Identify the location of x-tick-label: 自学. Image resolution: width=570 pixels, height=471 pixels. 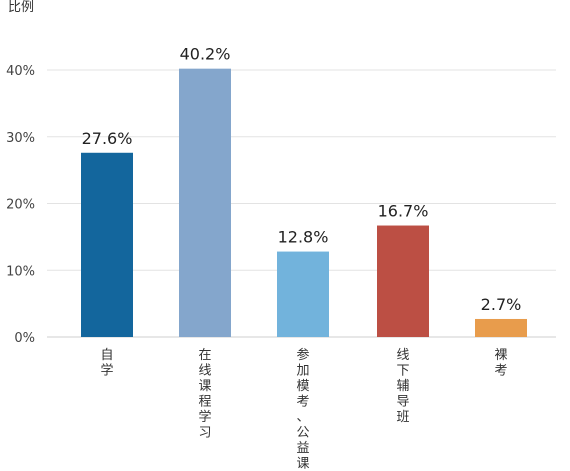
(106, 363).